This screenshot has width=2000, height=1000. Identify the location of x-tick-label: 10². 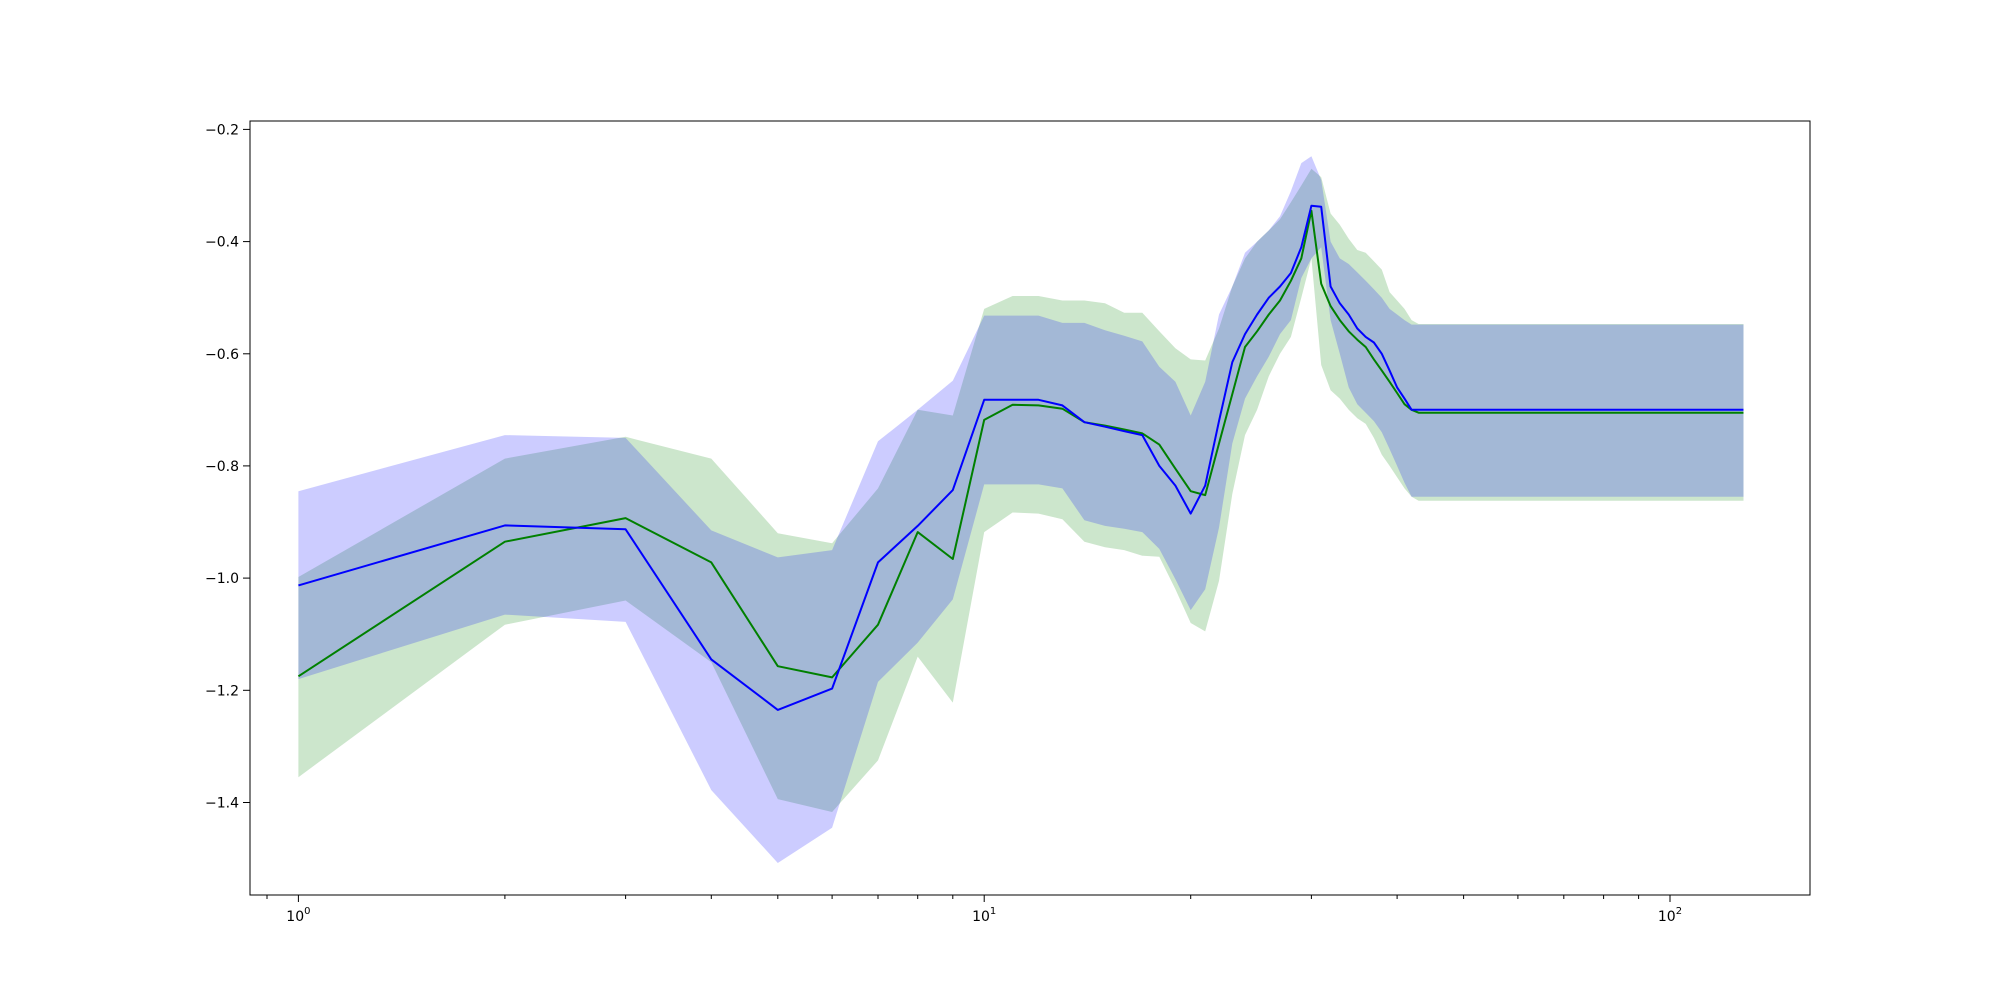
(1670, 915).